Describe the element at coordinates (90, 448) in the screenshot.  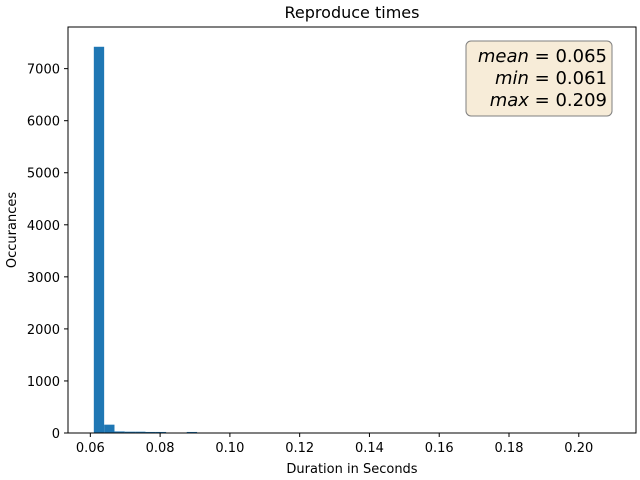
I see `x-tick-label: 0.06` at that location.